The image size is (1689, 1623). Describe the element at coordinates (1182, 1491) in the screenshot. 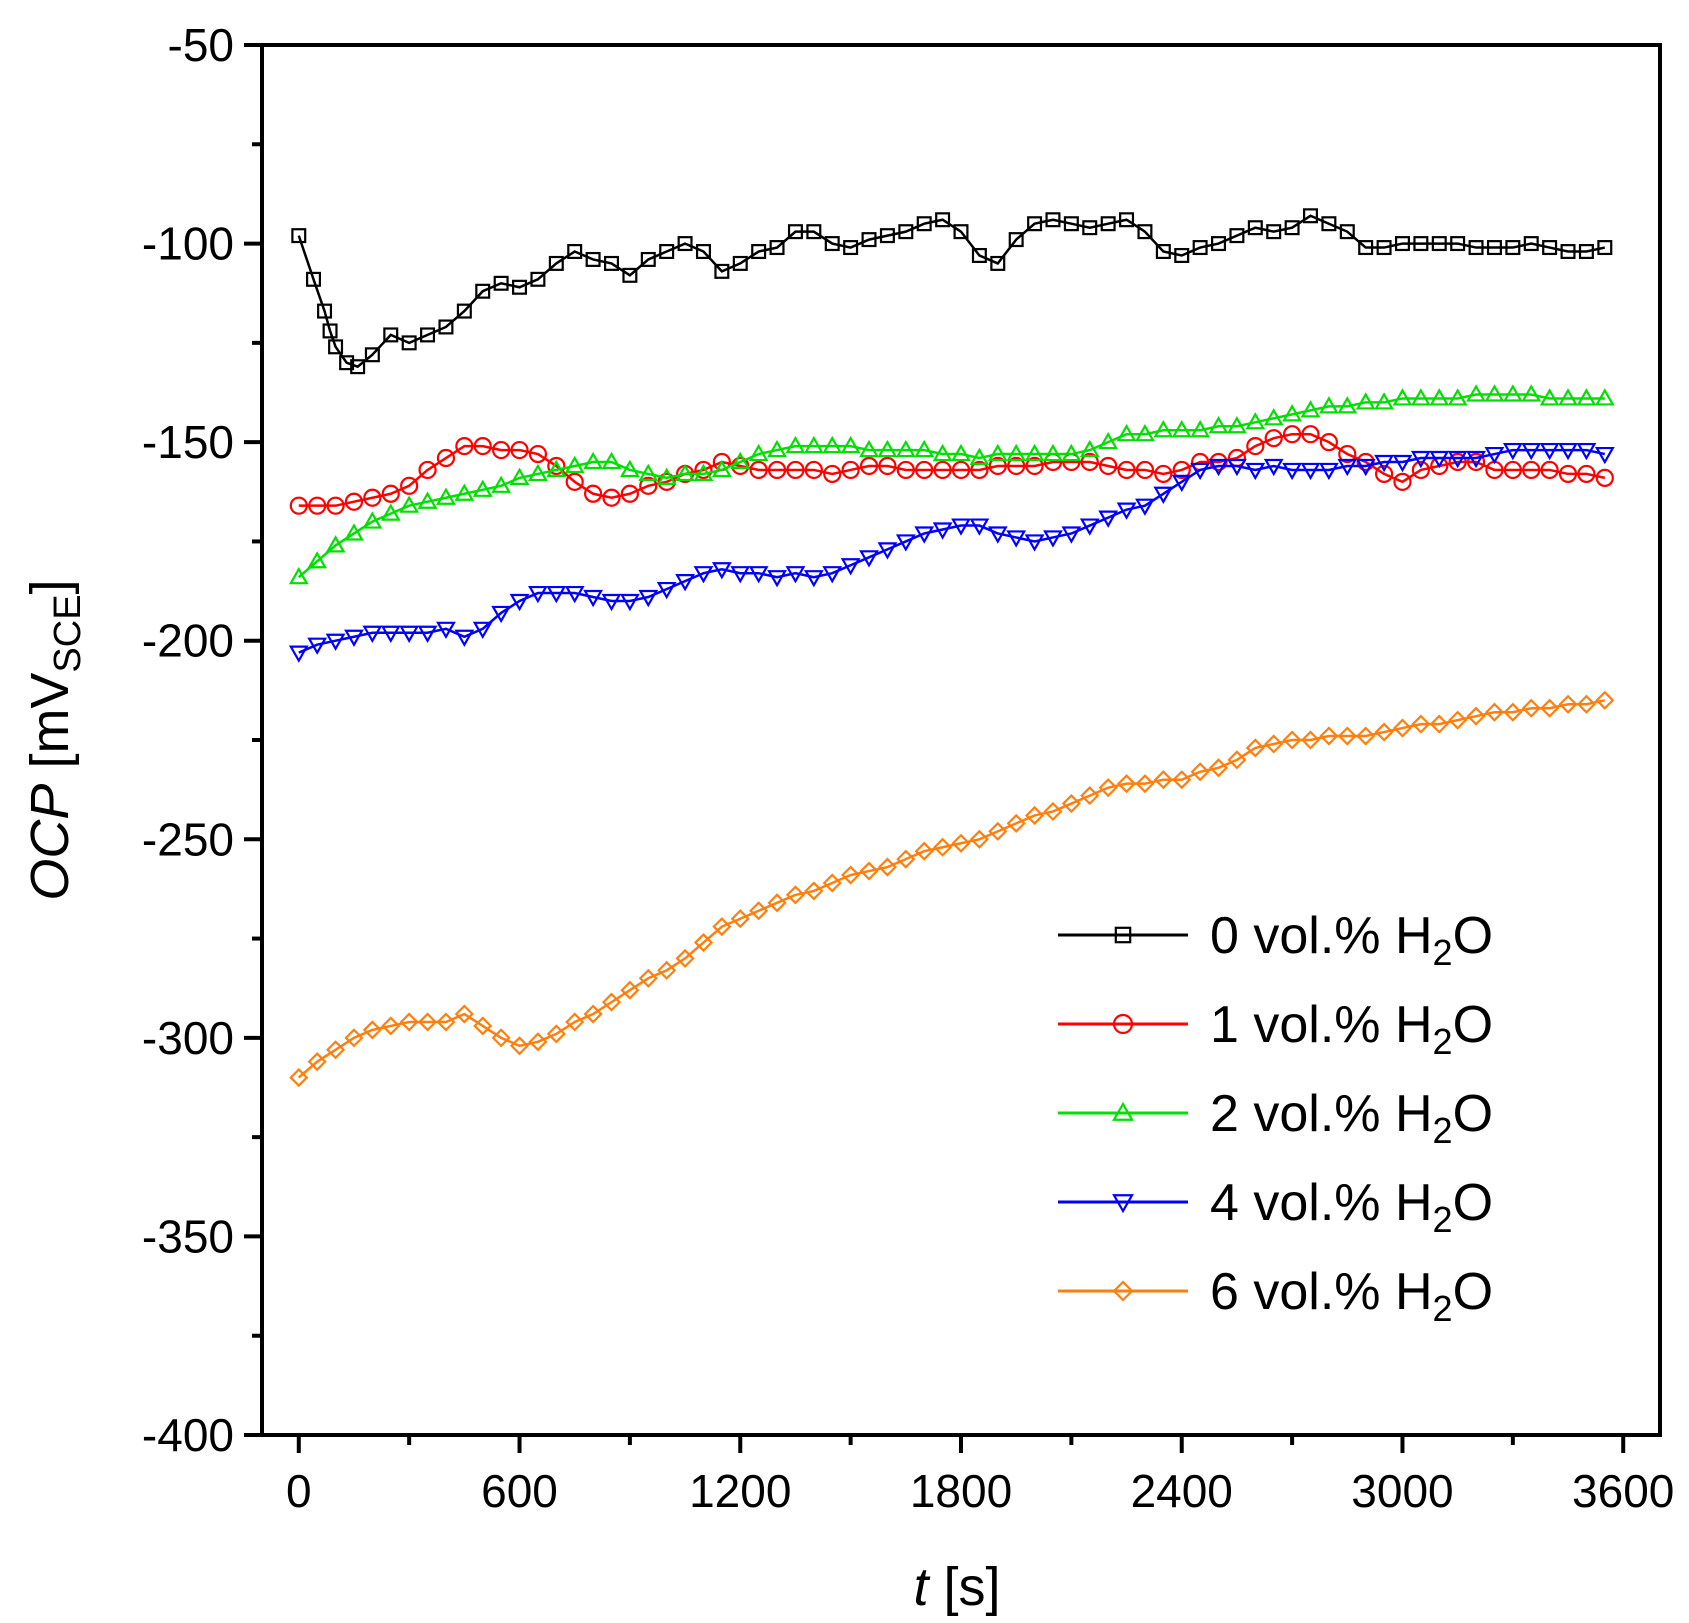

I see `x-tick-label: 2400` at that location.